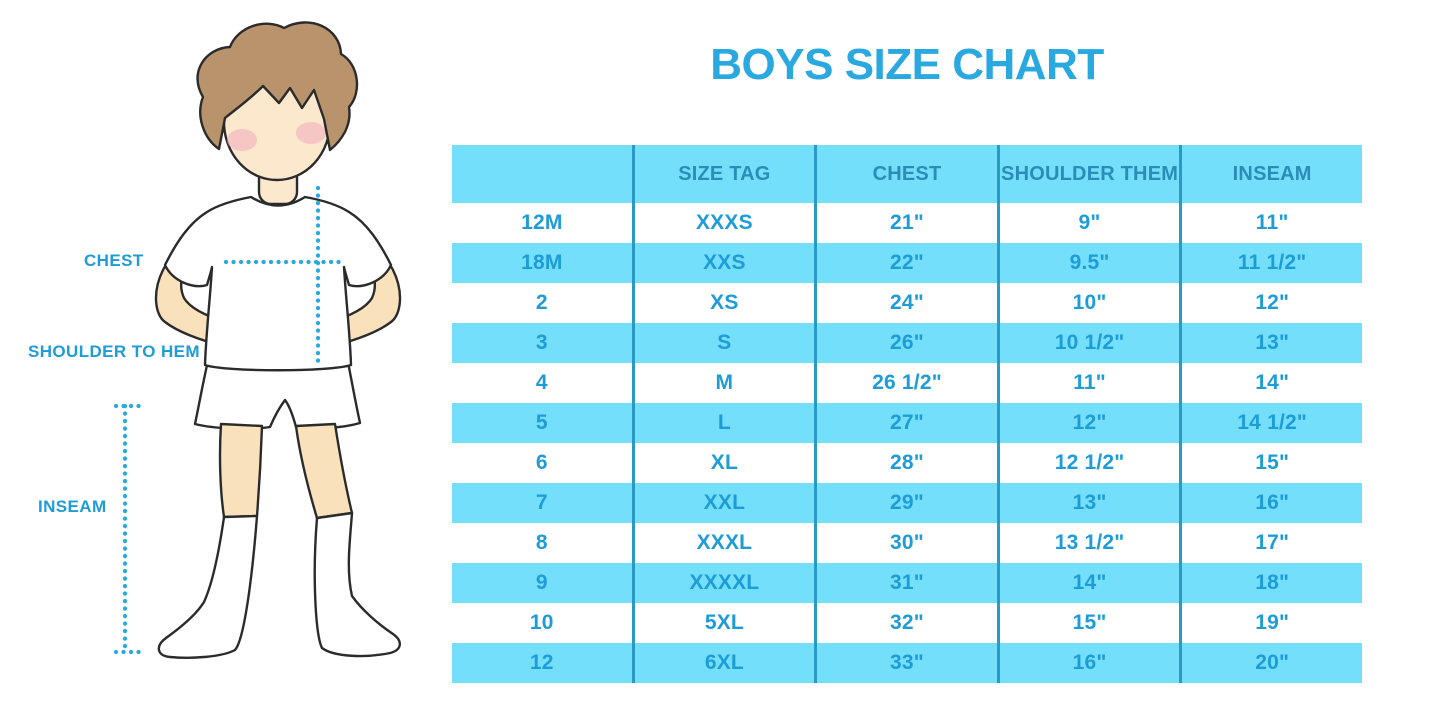 The width and height of the screenshot is (1445, 723). I want to click on table-row: 3 S 26" 10 1/2" 13", so click(907, 343).